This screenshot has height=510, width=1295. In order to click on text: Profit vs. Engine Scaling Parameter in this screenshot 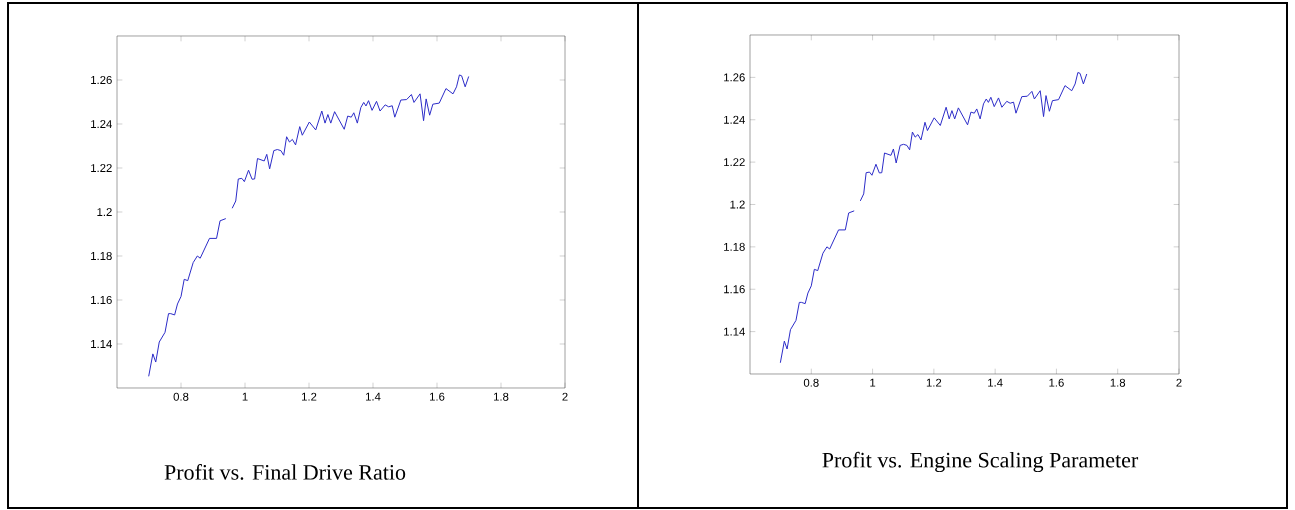, I will do `click(980, 462)`.